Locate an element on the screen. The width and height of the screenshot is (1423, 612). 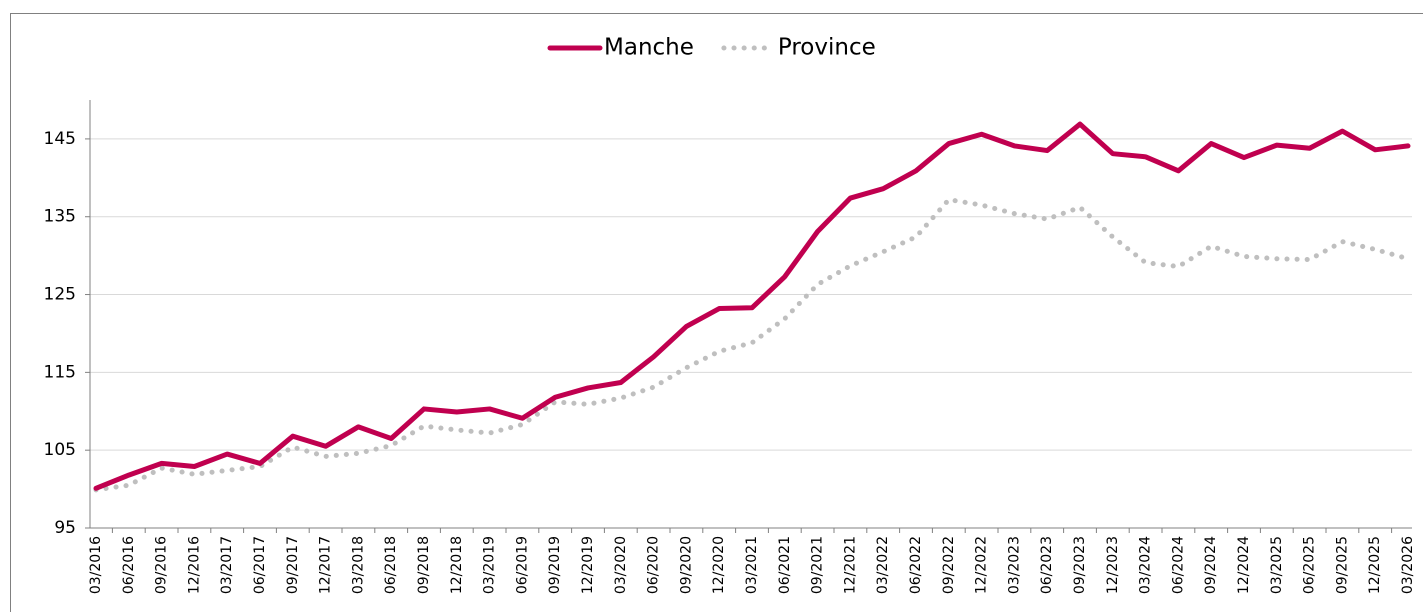
legend-label: Province is located at coordinates (827, 48).